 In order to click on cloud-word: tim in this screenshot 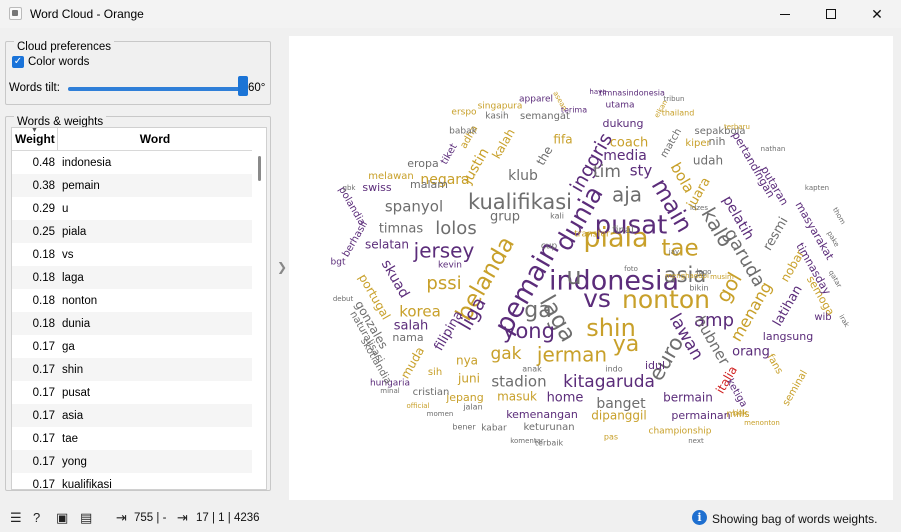, I will do `click(607, 172)`.